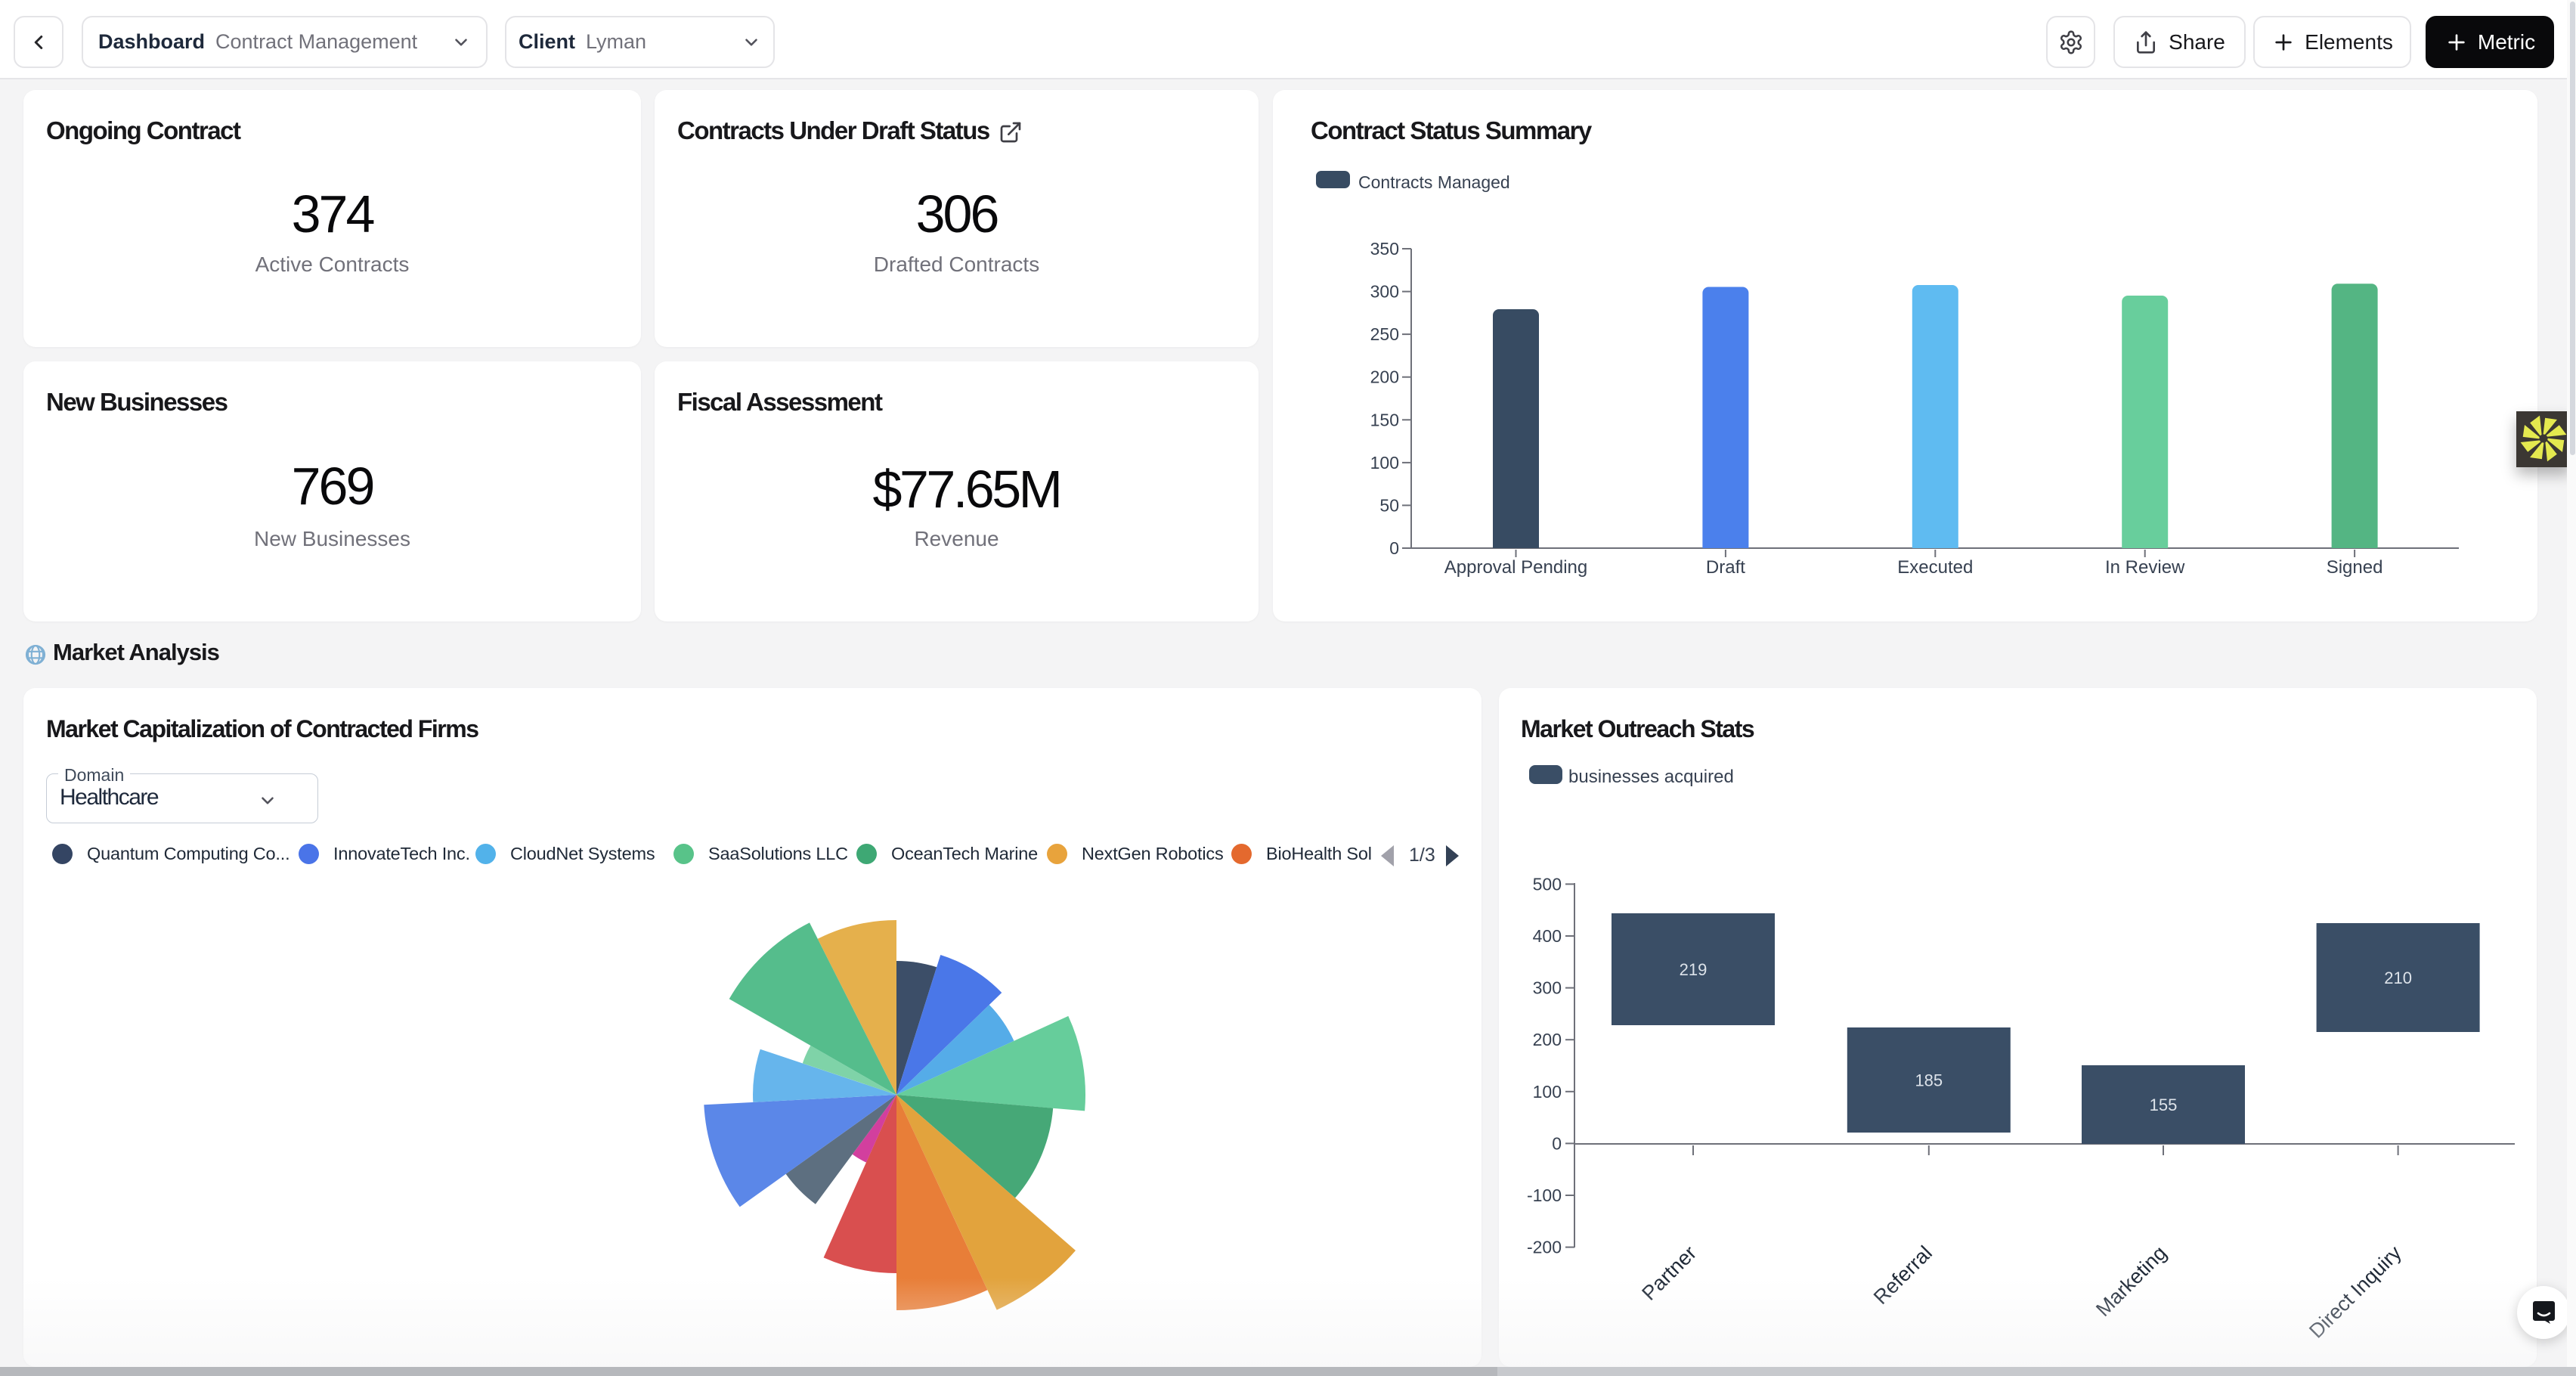  I want to click on svg-text: 155, so click(2164, 1105).